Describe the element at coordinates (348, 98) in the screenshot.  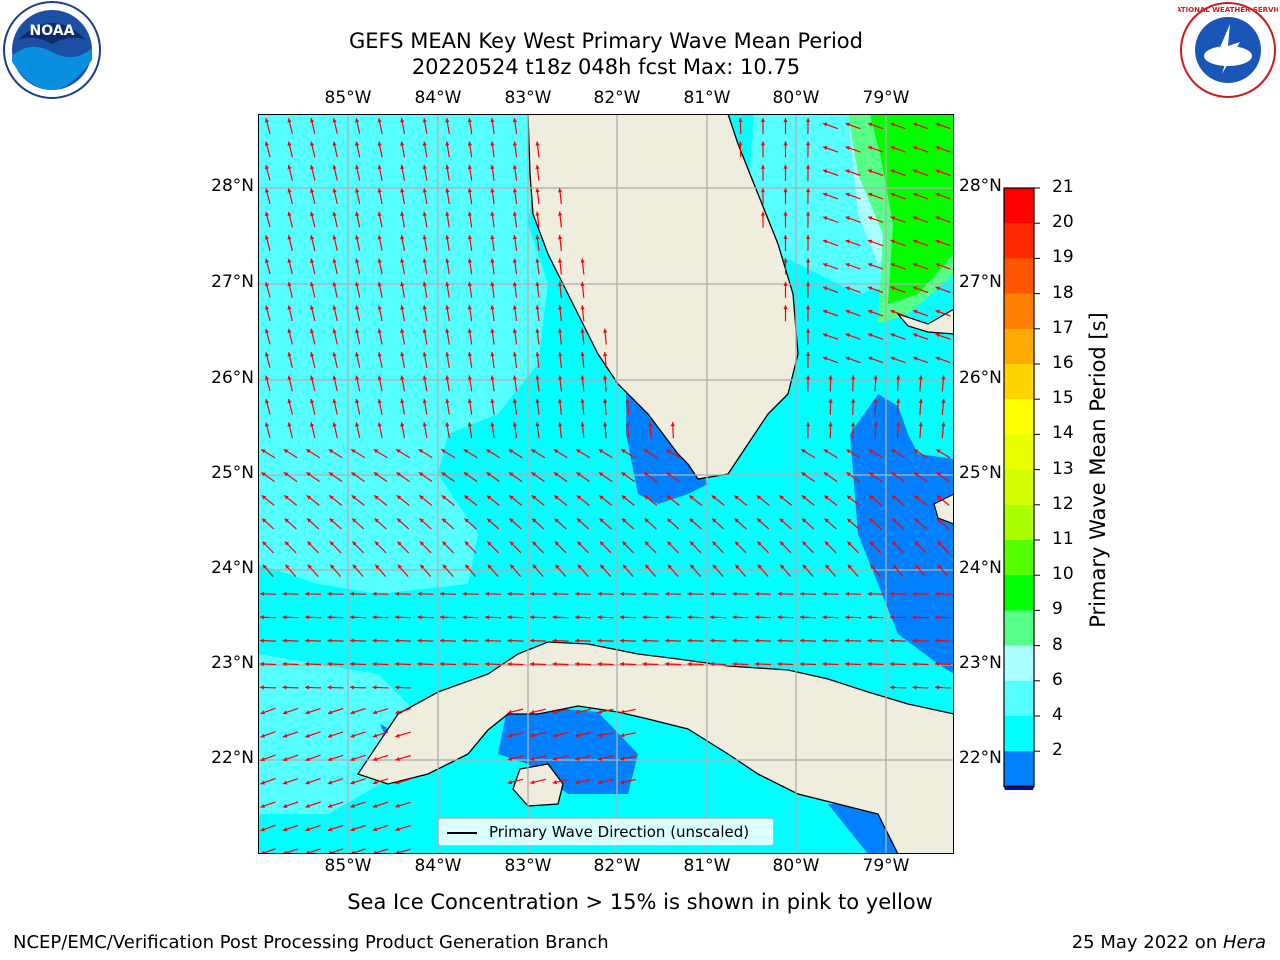
I see `lon-tick-top-0: 85°W` at that location.